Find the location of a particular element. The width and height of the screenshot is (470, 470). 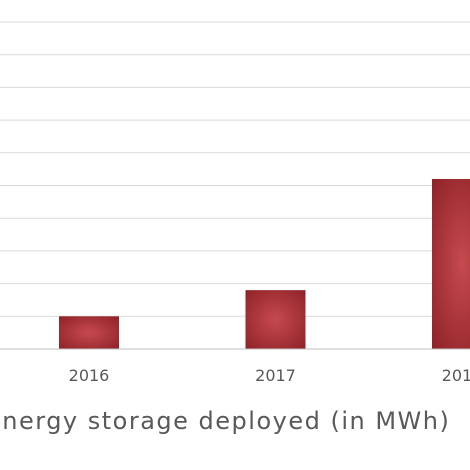

x-tick-labels: 2016 2017 2018 is located at coordinates (269, 375).